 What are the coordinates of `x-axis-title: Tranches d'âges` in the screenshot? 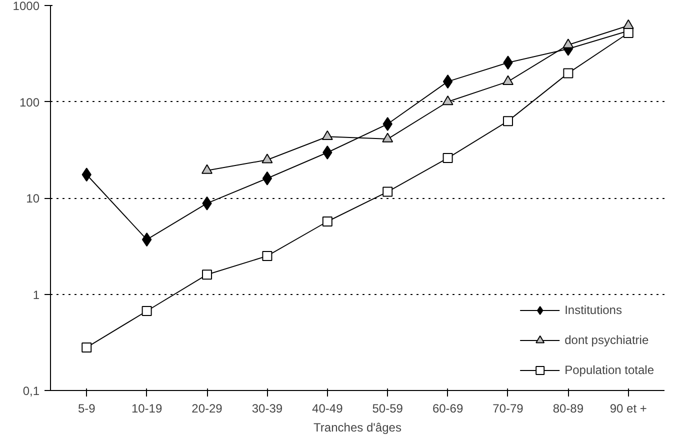 It's located at (358, 427).